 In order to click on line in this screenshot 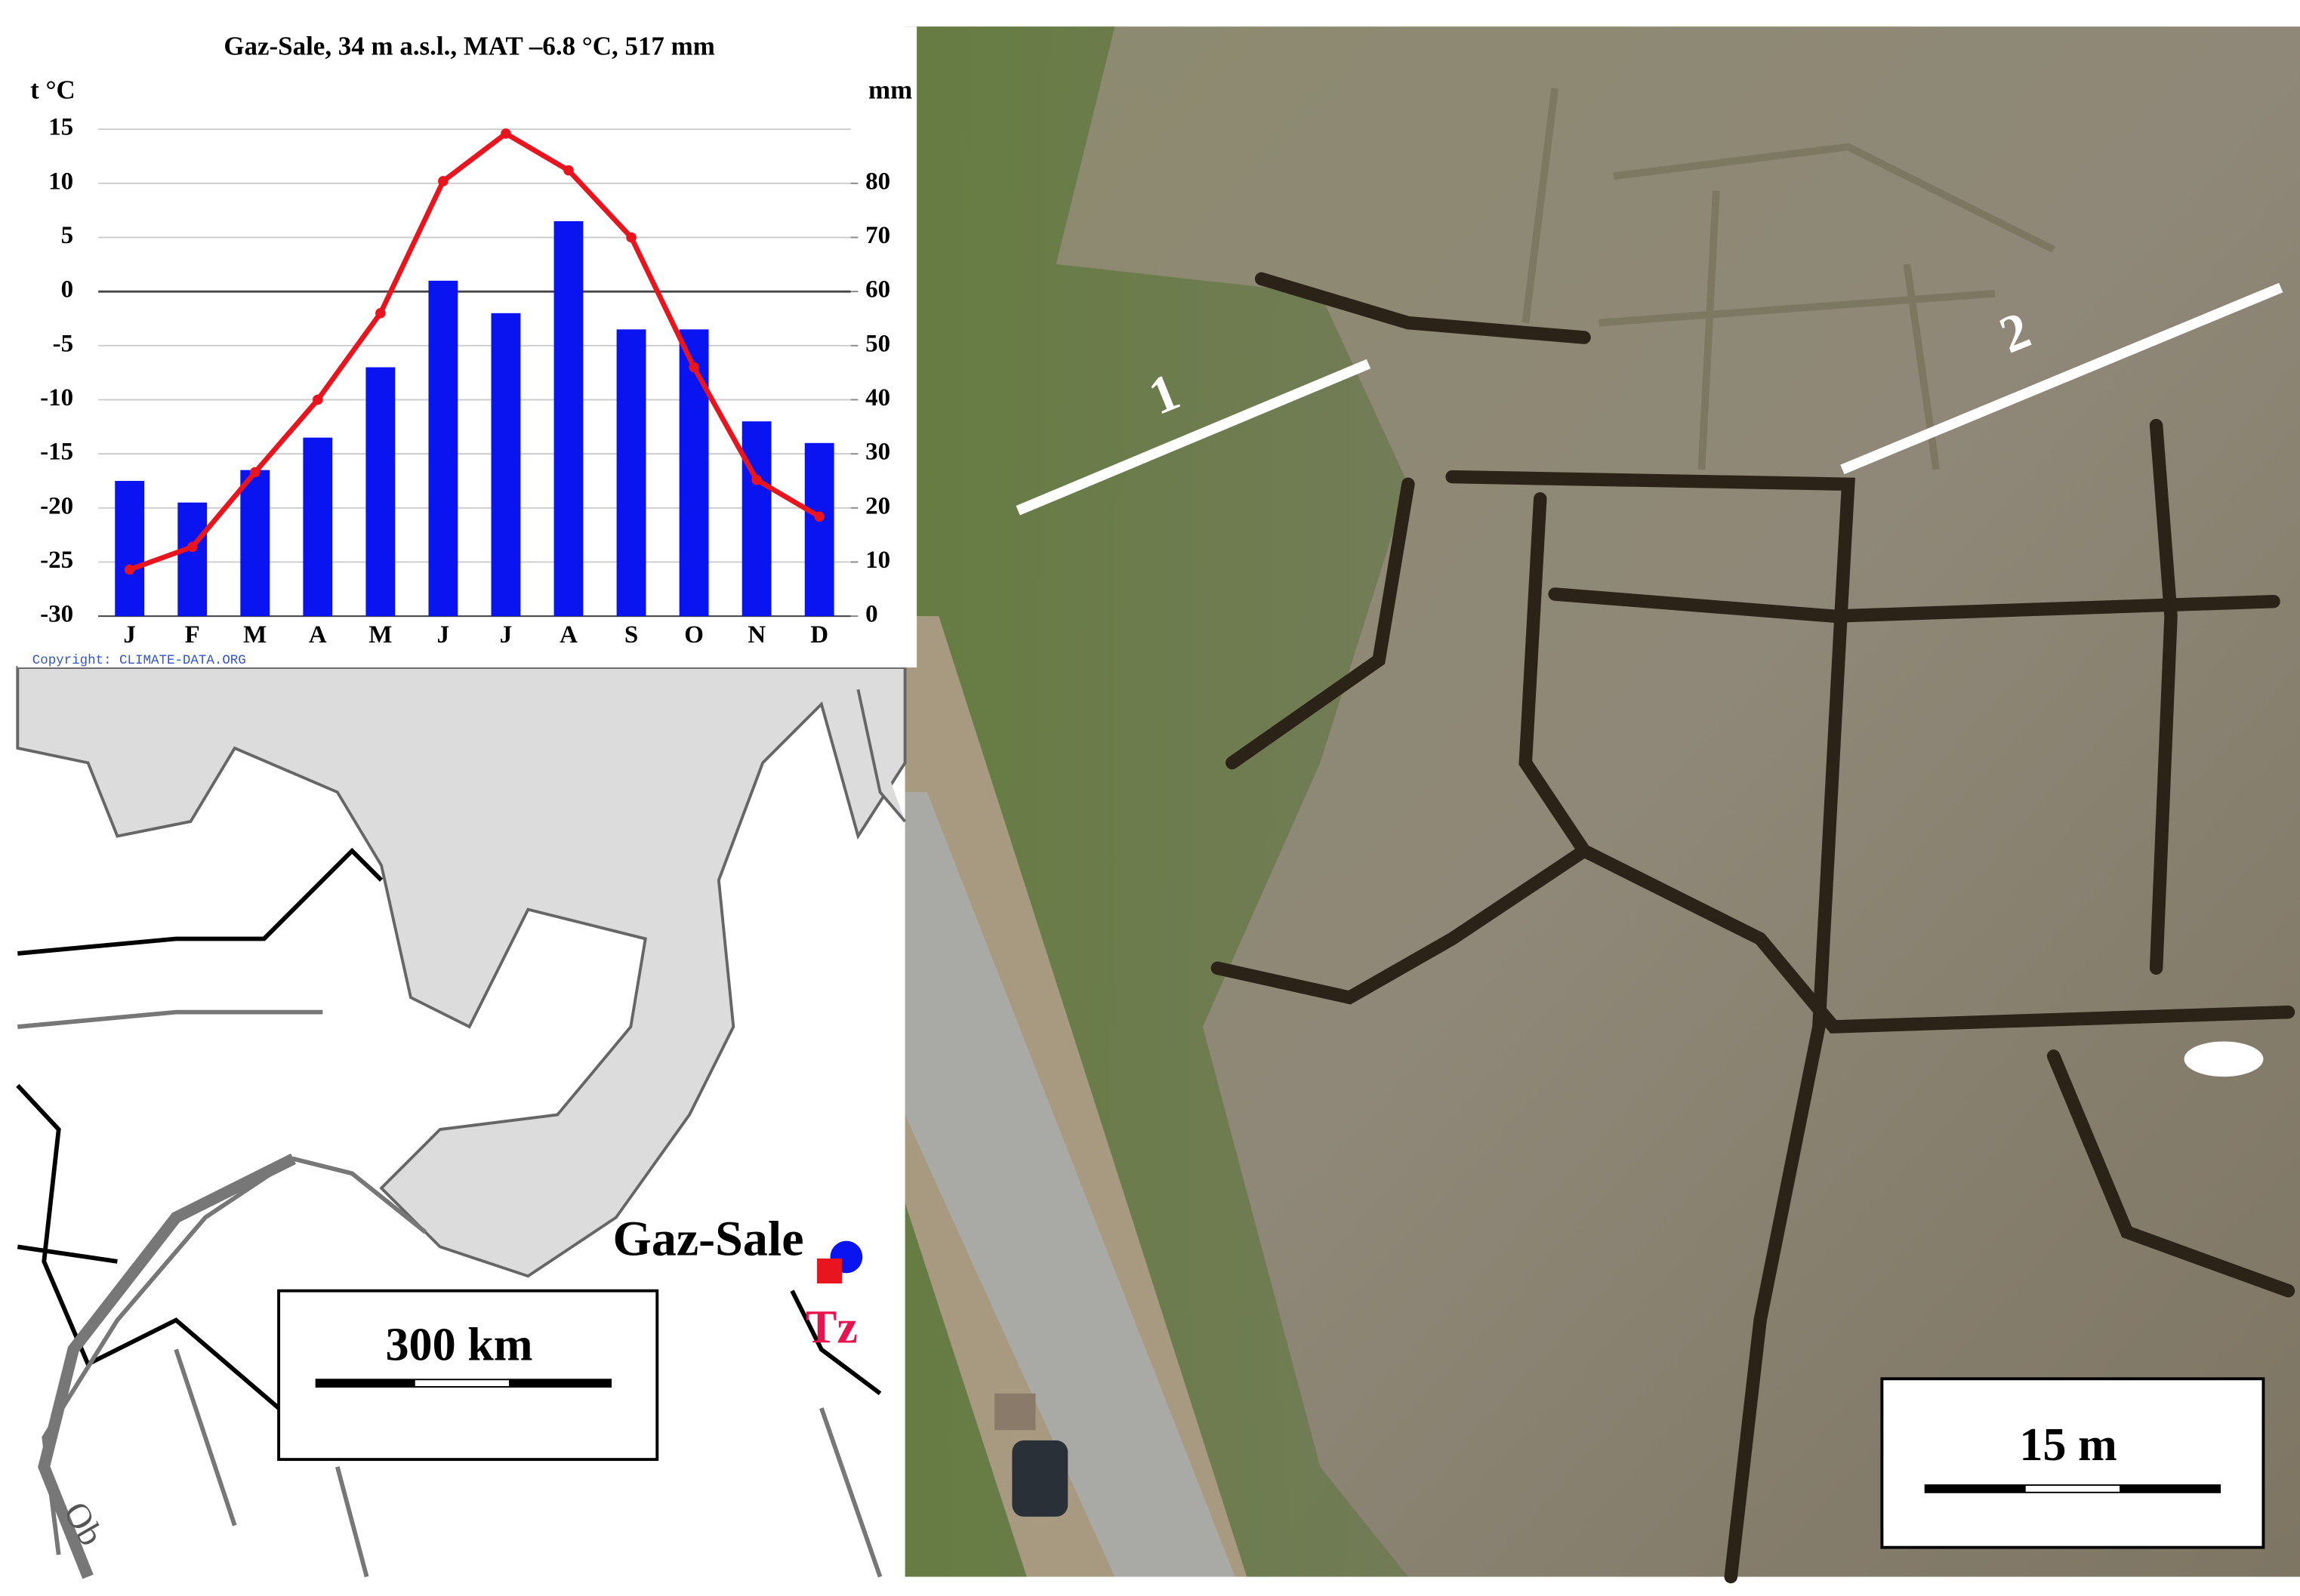, I will do `click(474, 351)`.